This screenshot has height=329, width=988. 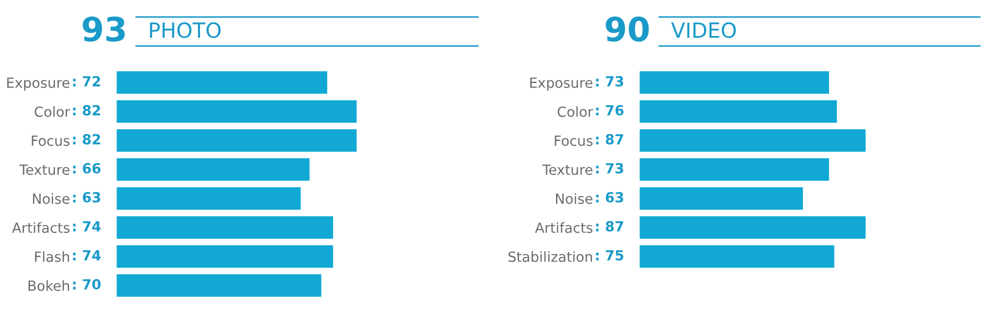 What do you see at coordinates (627, 29) in the screenshot?
I see `text: 90` at bounding box center [627, 29].